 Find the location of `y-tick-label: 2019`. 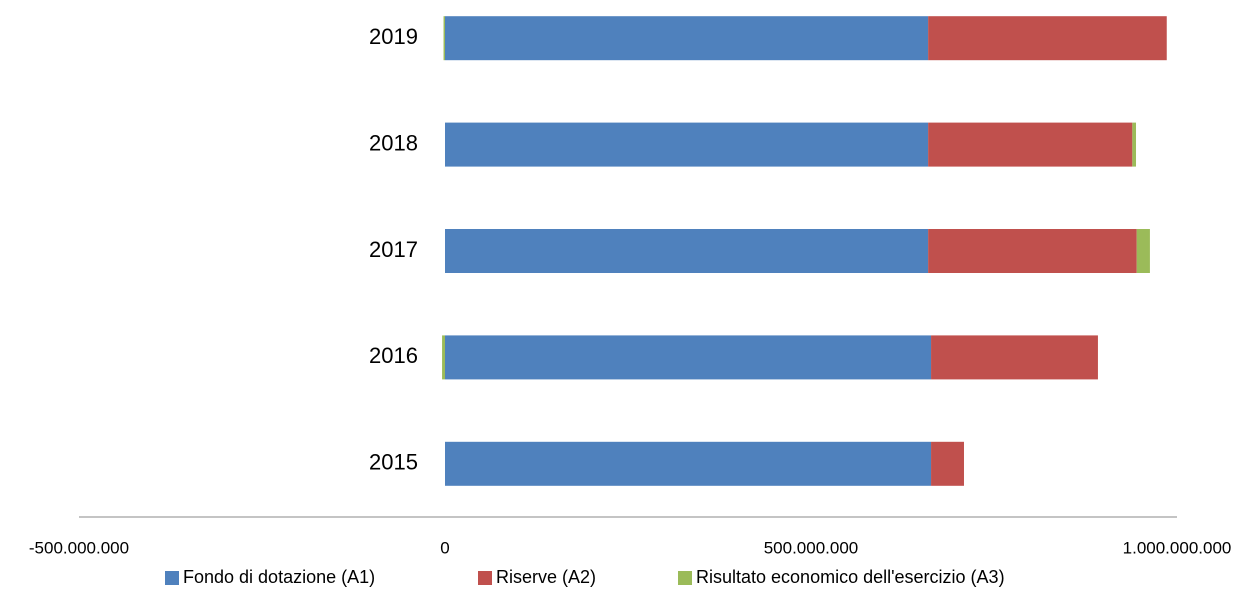

y-tick-label: 2019 is located at coordinates (393, 36).